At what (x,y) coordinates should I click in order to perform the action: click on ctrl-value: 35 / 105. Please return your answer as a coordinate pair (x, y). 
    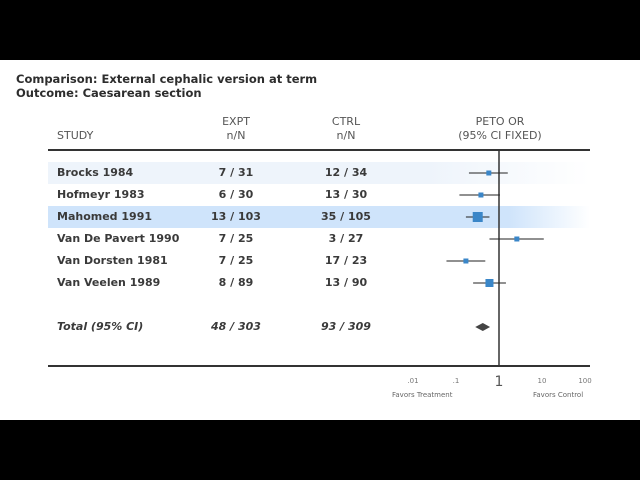
    Looking at the image, I should click on (346, 216).